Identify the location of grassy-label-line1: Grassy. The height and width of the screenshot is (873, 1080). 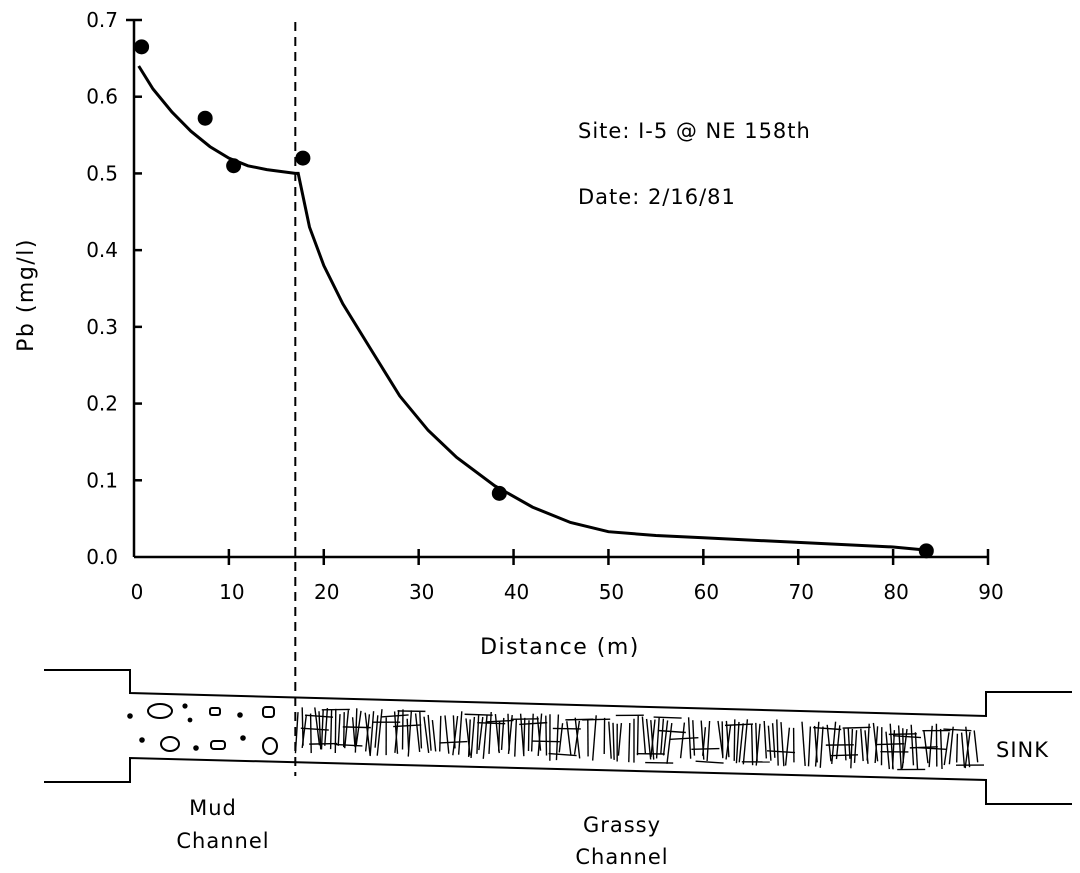
(622, 825).